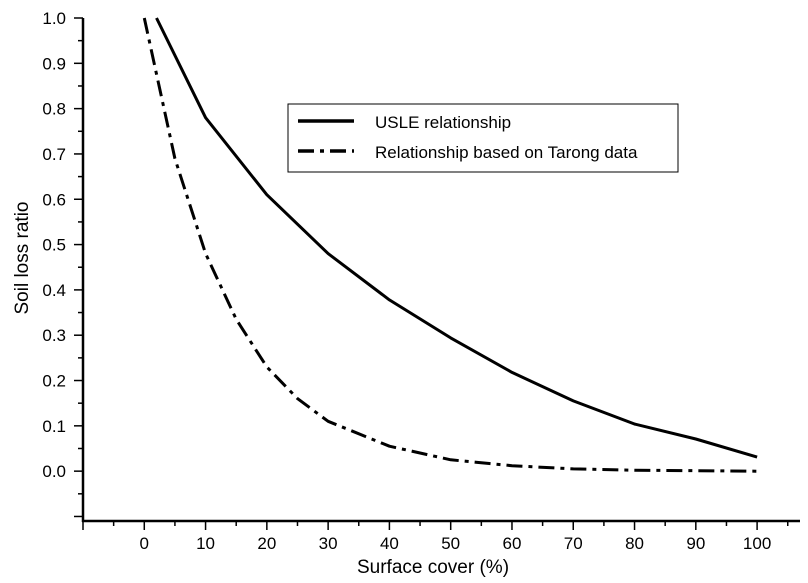 This screenshot has width=808, height=583. I want to click on x-tick-label: 30, so click(328, 543).